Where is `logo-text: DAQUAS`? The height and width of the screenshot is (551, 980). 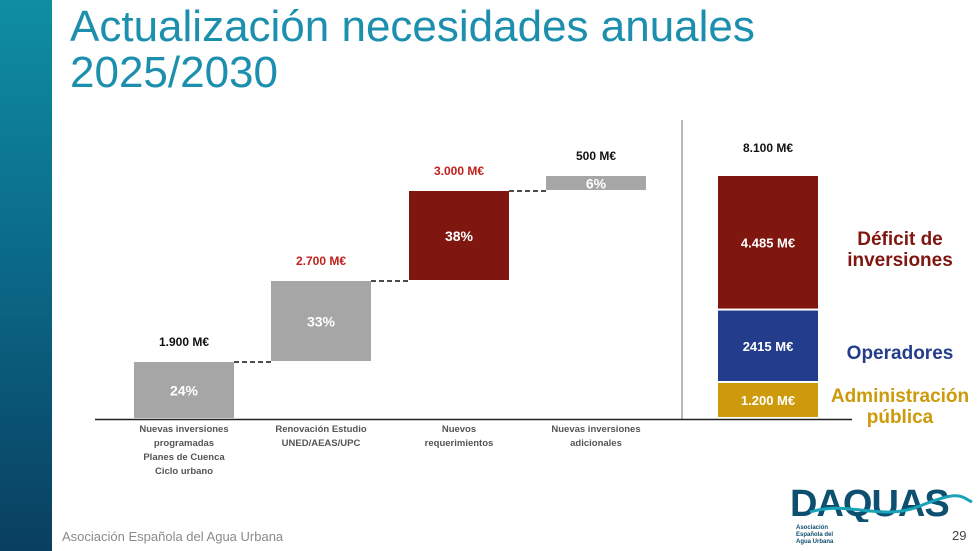 logo-text: DAQUAS is located at coordinates (869, 503).